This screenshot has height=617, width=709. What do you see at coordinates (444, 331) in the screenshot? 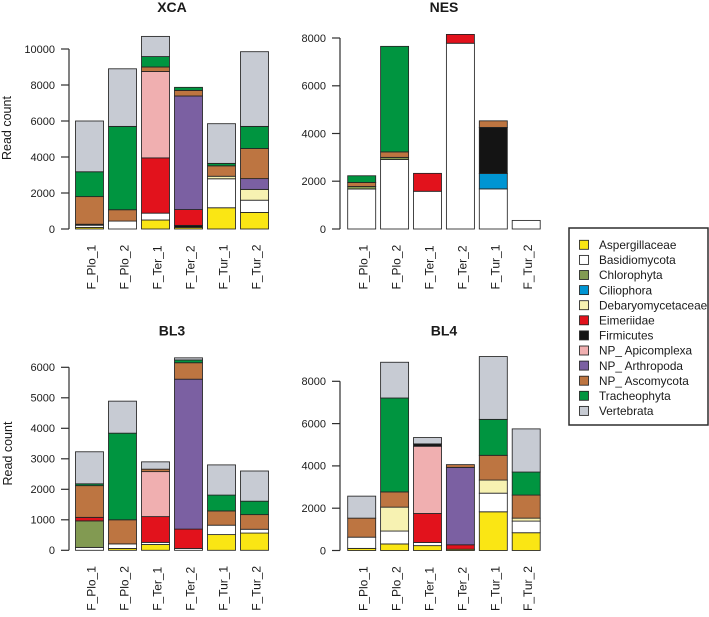
I see `svg-text: BL4` at bounding box center [444, 331].